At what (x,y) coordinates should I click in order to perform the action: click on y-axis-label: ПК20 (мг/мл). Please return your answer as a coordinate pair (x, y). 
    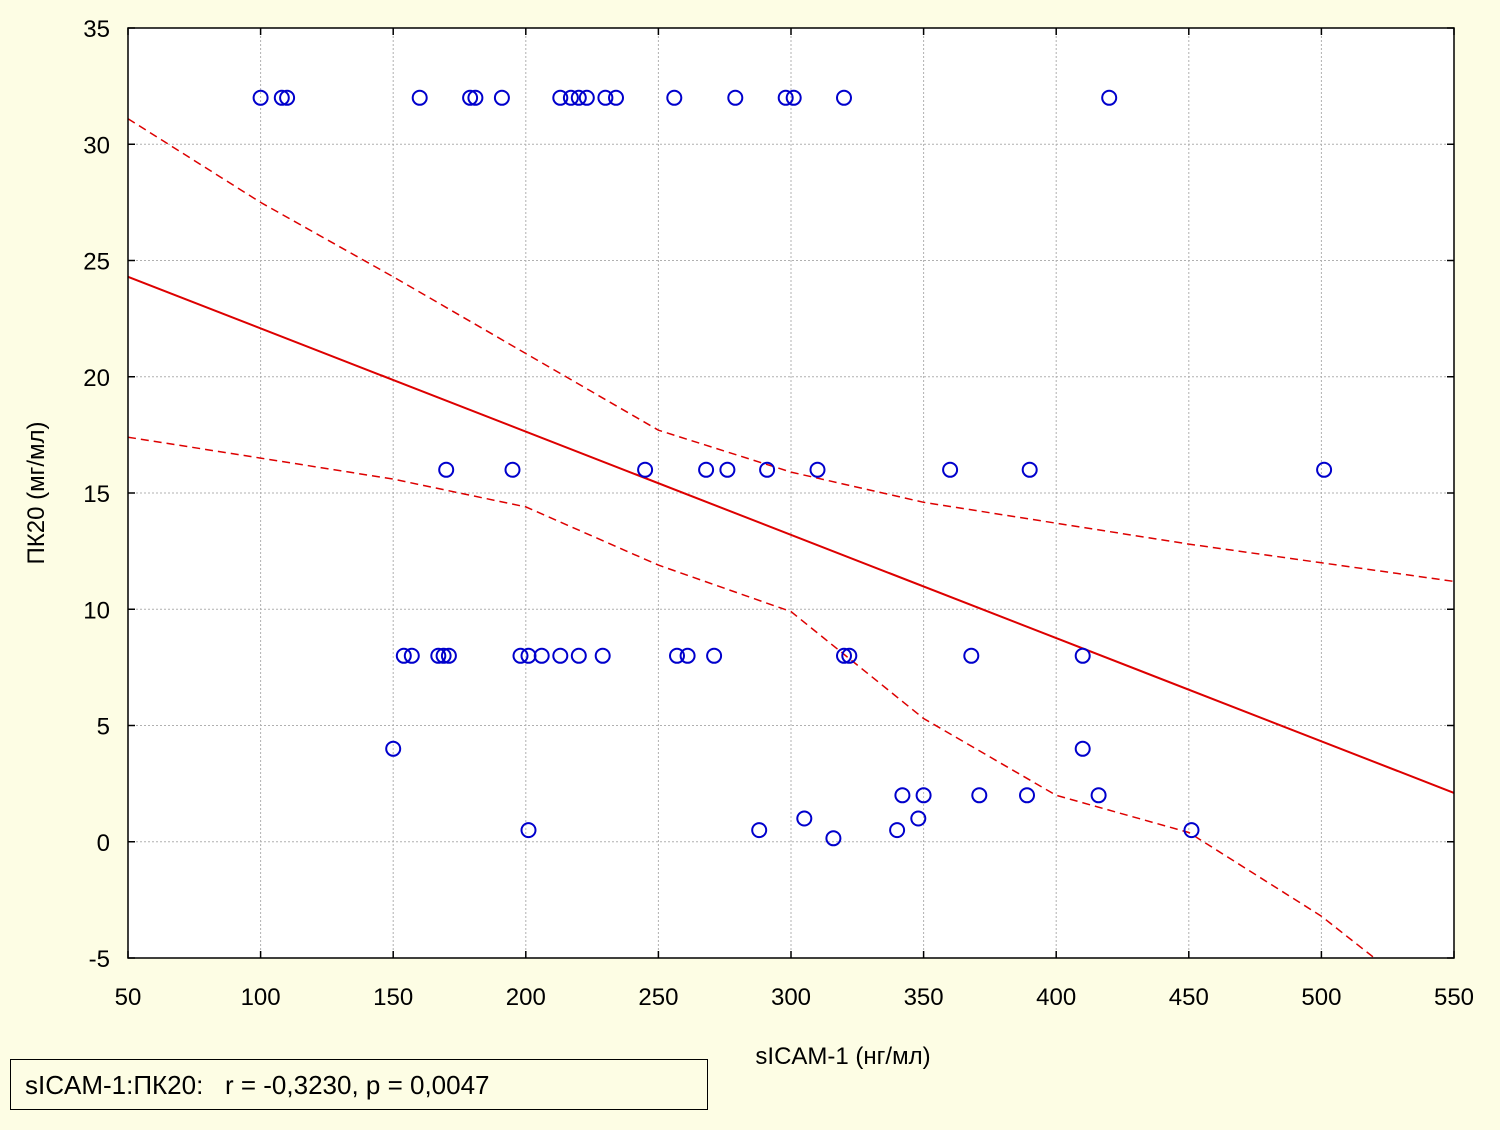
    Looking at the image, I should click on (36, 492).